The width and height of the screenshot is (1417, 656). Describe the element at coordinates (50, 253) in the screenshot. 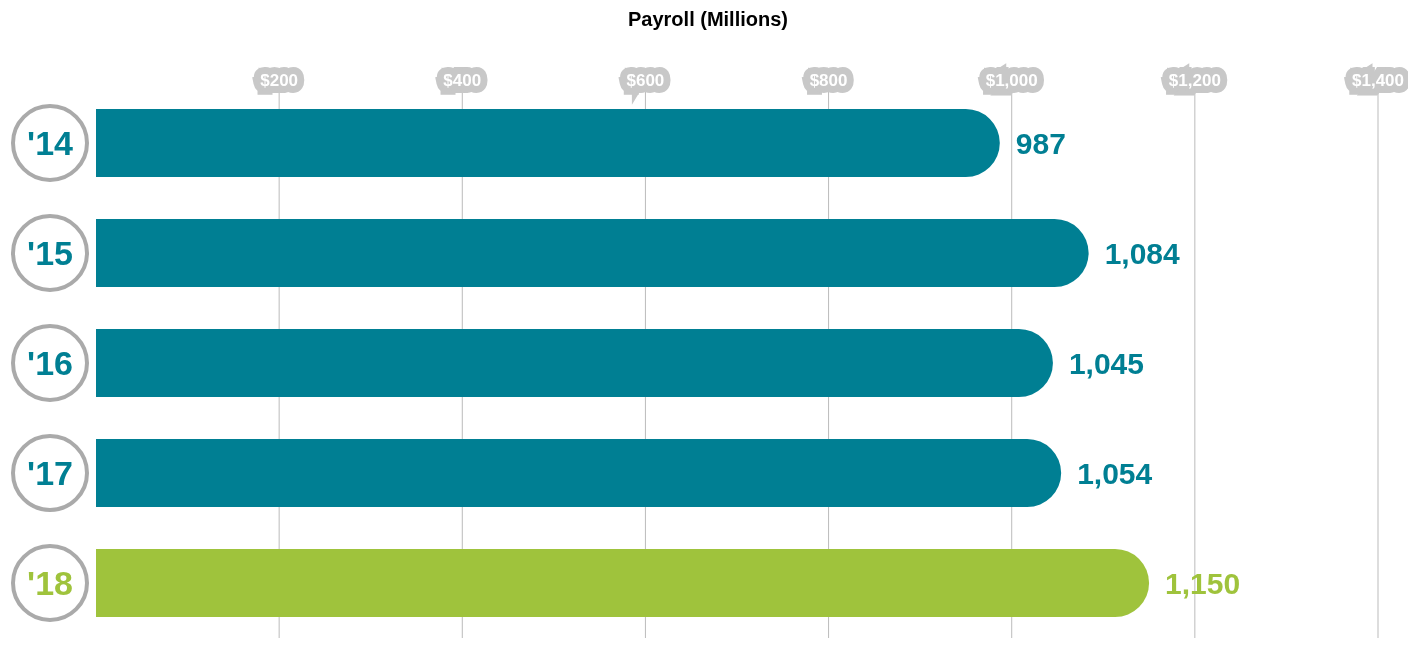

I see `y-tick-label: '15` at that location.